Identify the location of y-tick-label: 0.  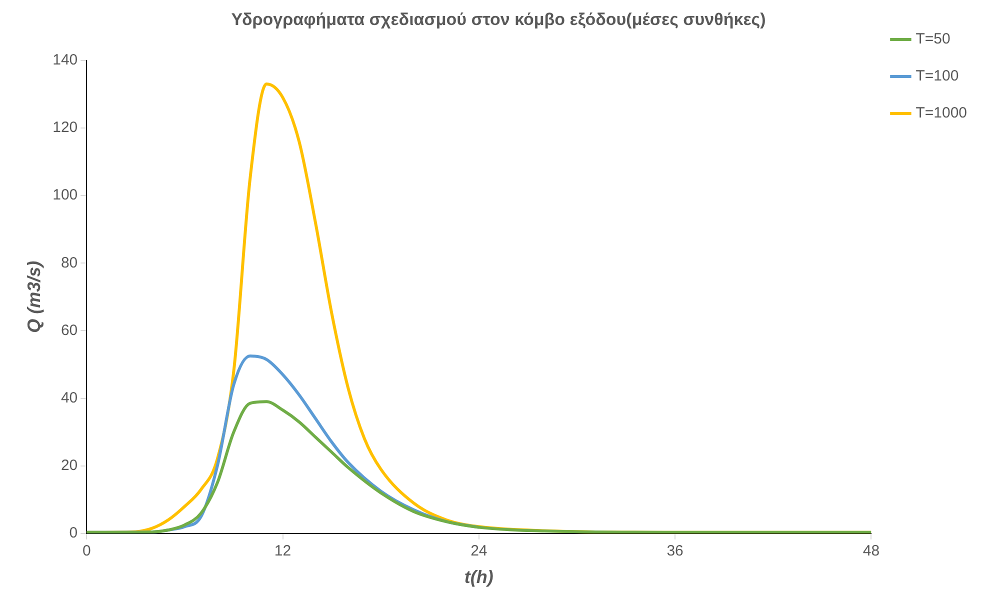
(73, 533).